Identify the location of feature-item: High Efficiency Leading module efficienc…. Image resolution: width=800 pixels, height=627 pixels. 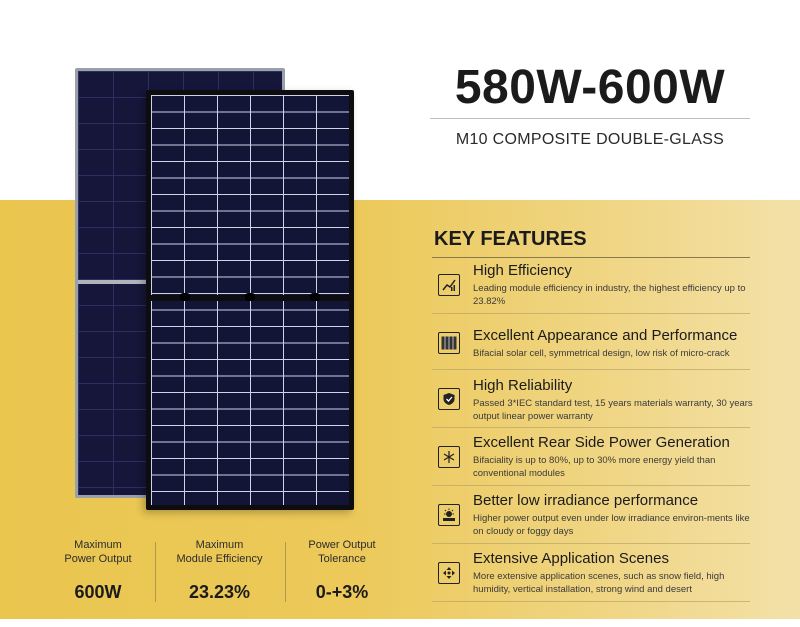
(591, 286).